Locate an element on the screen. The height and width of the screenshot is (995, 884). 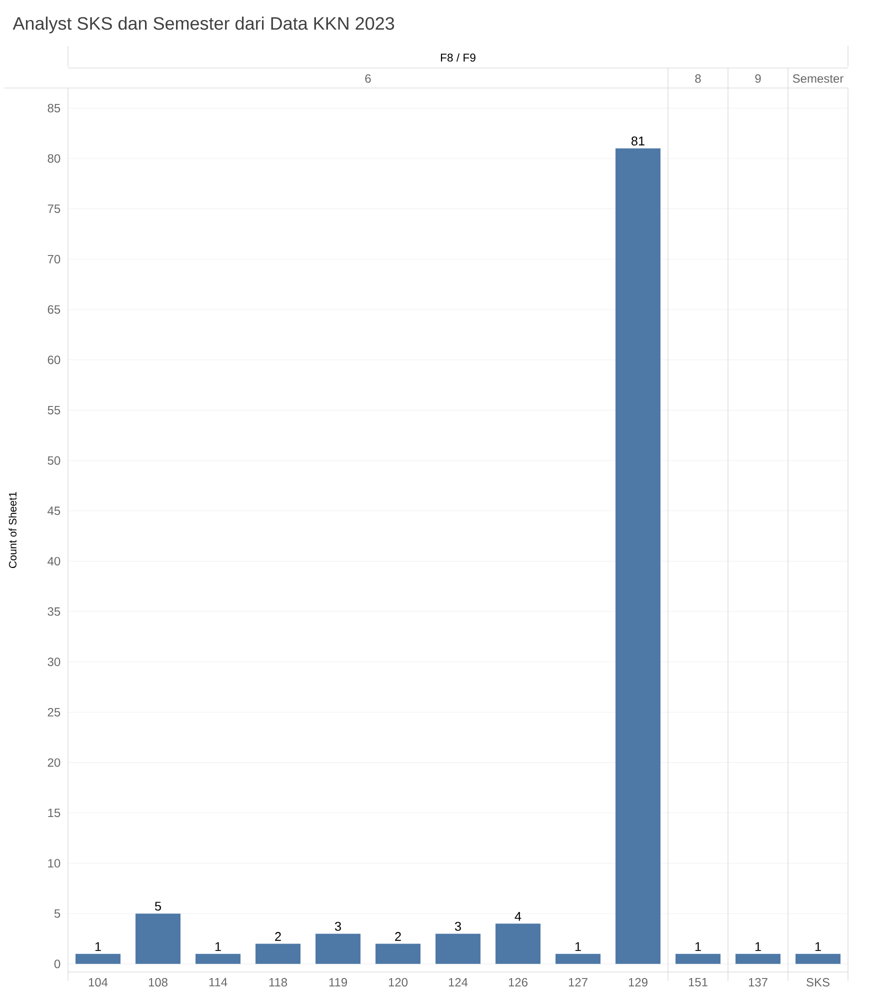
x-tick-label: 127 is located at coordinates (578, 982).